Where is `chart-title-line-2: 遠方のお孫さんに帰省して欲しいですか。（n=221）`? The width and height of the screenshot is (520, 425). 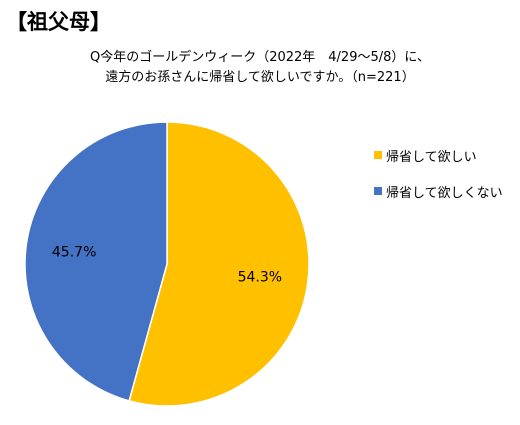
chart-title-line-2: 遠方のお孫さんに帰省して欲しいですか。（n=221） is located at coordinates (260, 77).